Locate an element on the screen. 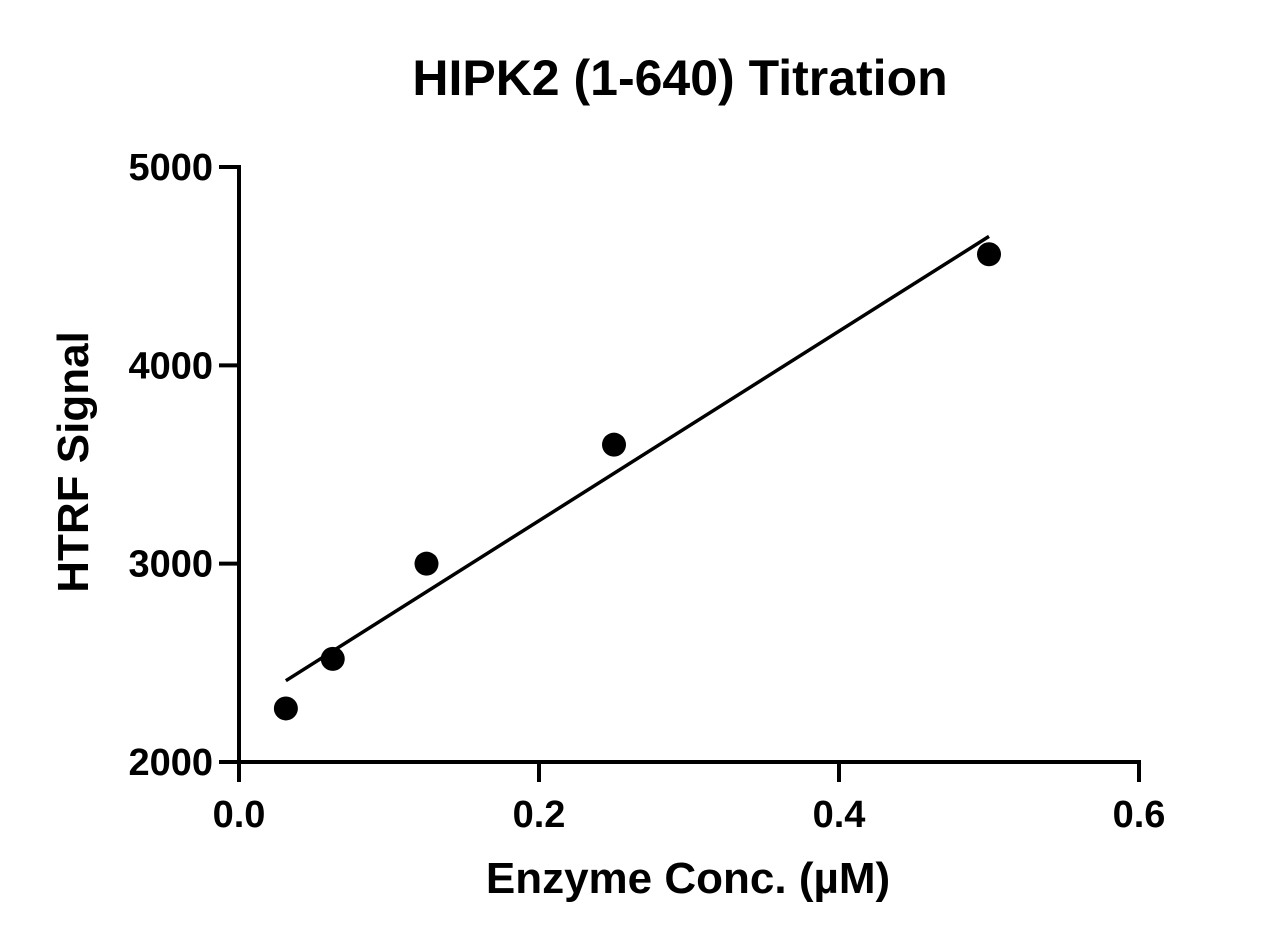 This screenshot has width=1277, height=946. y-axis-label: HTRF Signal is located at coordinates (73, 462).